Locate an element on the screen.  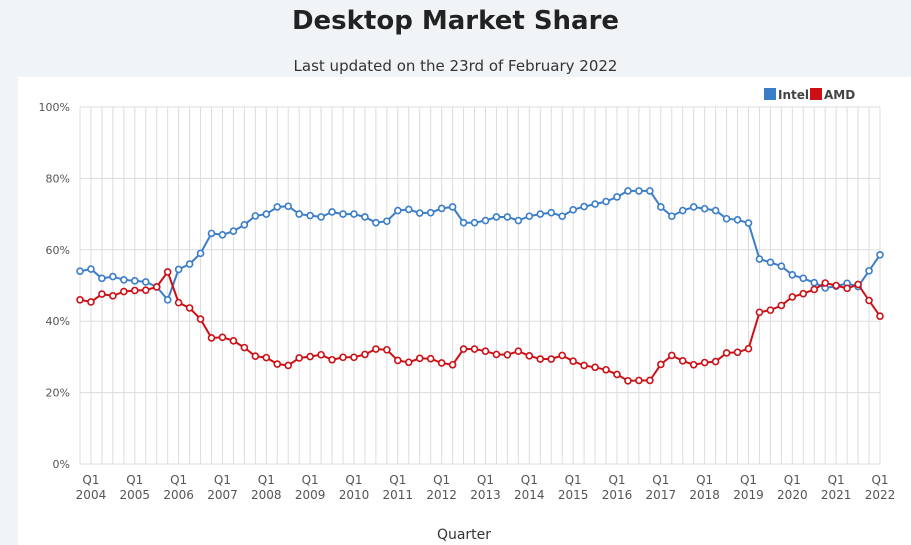
legend-swatch-amd is located at coordinates (816, 94).